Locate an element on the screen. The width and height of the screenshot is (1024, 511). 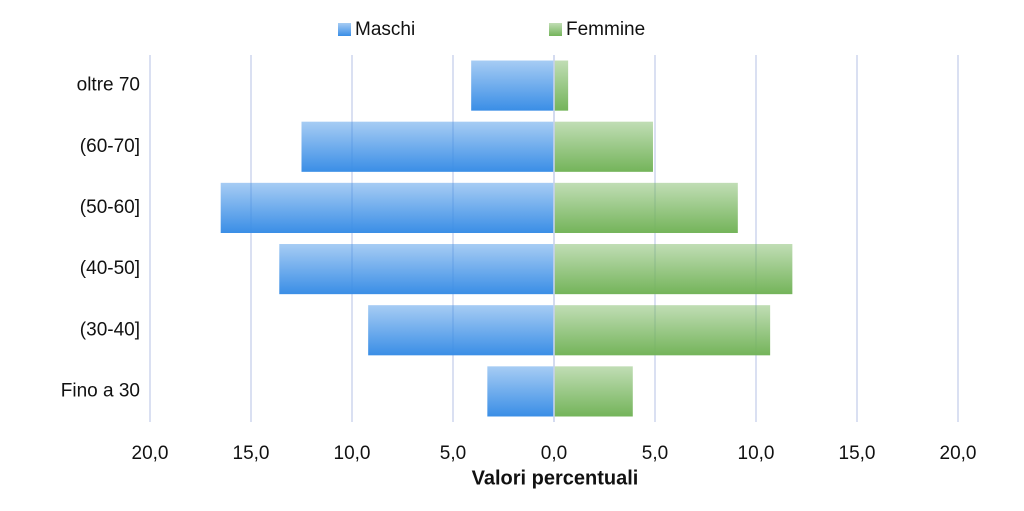
y-tick-label: (60-70] is located at coordinates (110, 146).